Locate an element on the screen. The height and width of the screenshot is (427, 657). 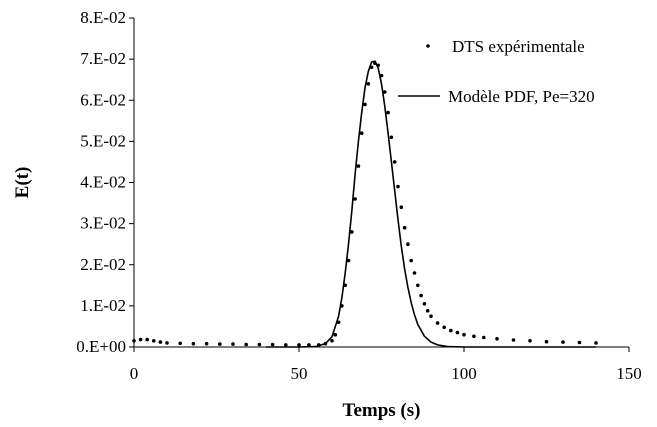
x-ticks: 0 50 100 150 is located at coordinates (386, 365).